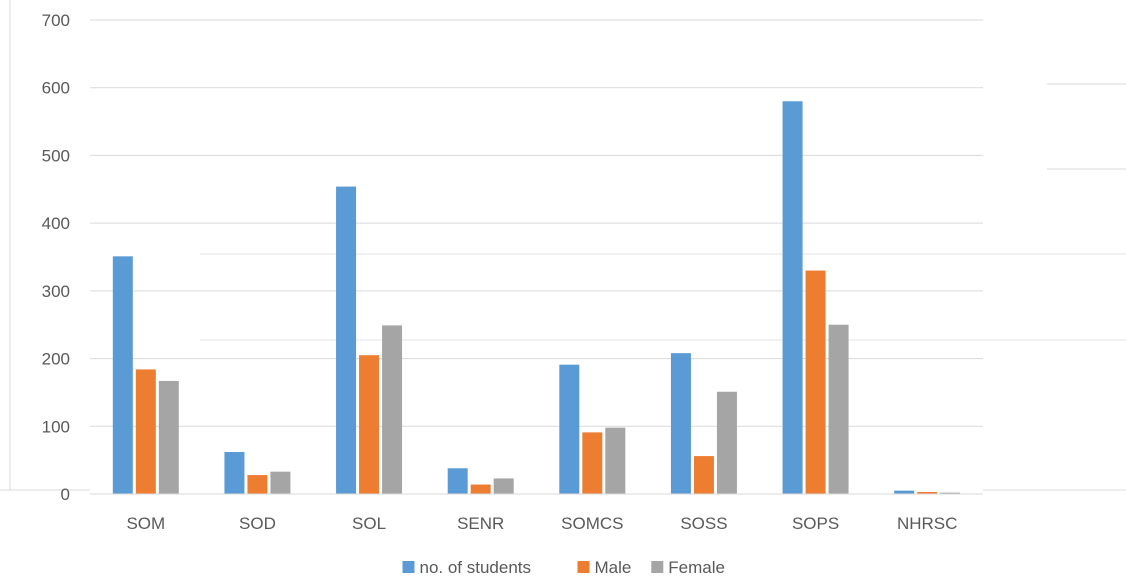  What do you see at coordinates (145, 523) in the screenshot?
I see `x-tick-label: SOM` at bounding box center [145, 523].